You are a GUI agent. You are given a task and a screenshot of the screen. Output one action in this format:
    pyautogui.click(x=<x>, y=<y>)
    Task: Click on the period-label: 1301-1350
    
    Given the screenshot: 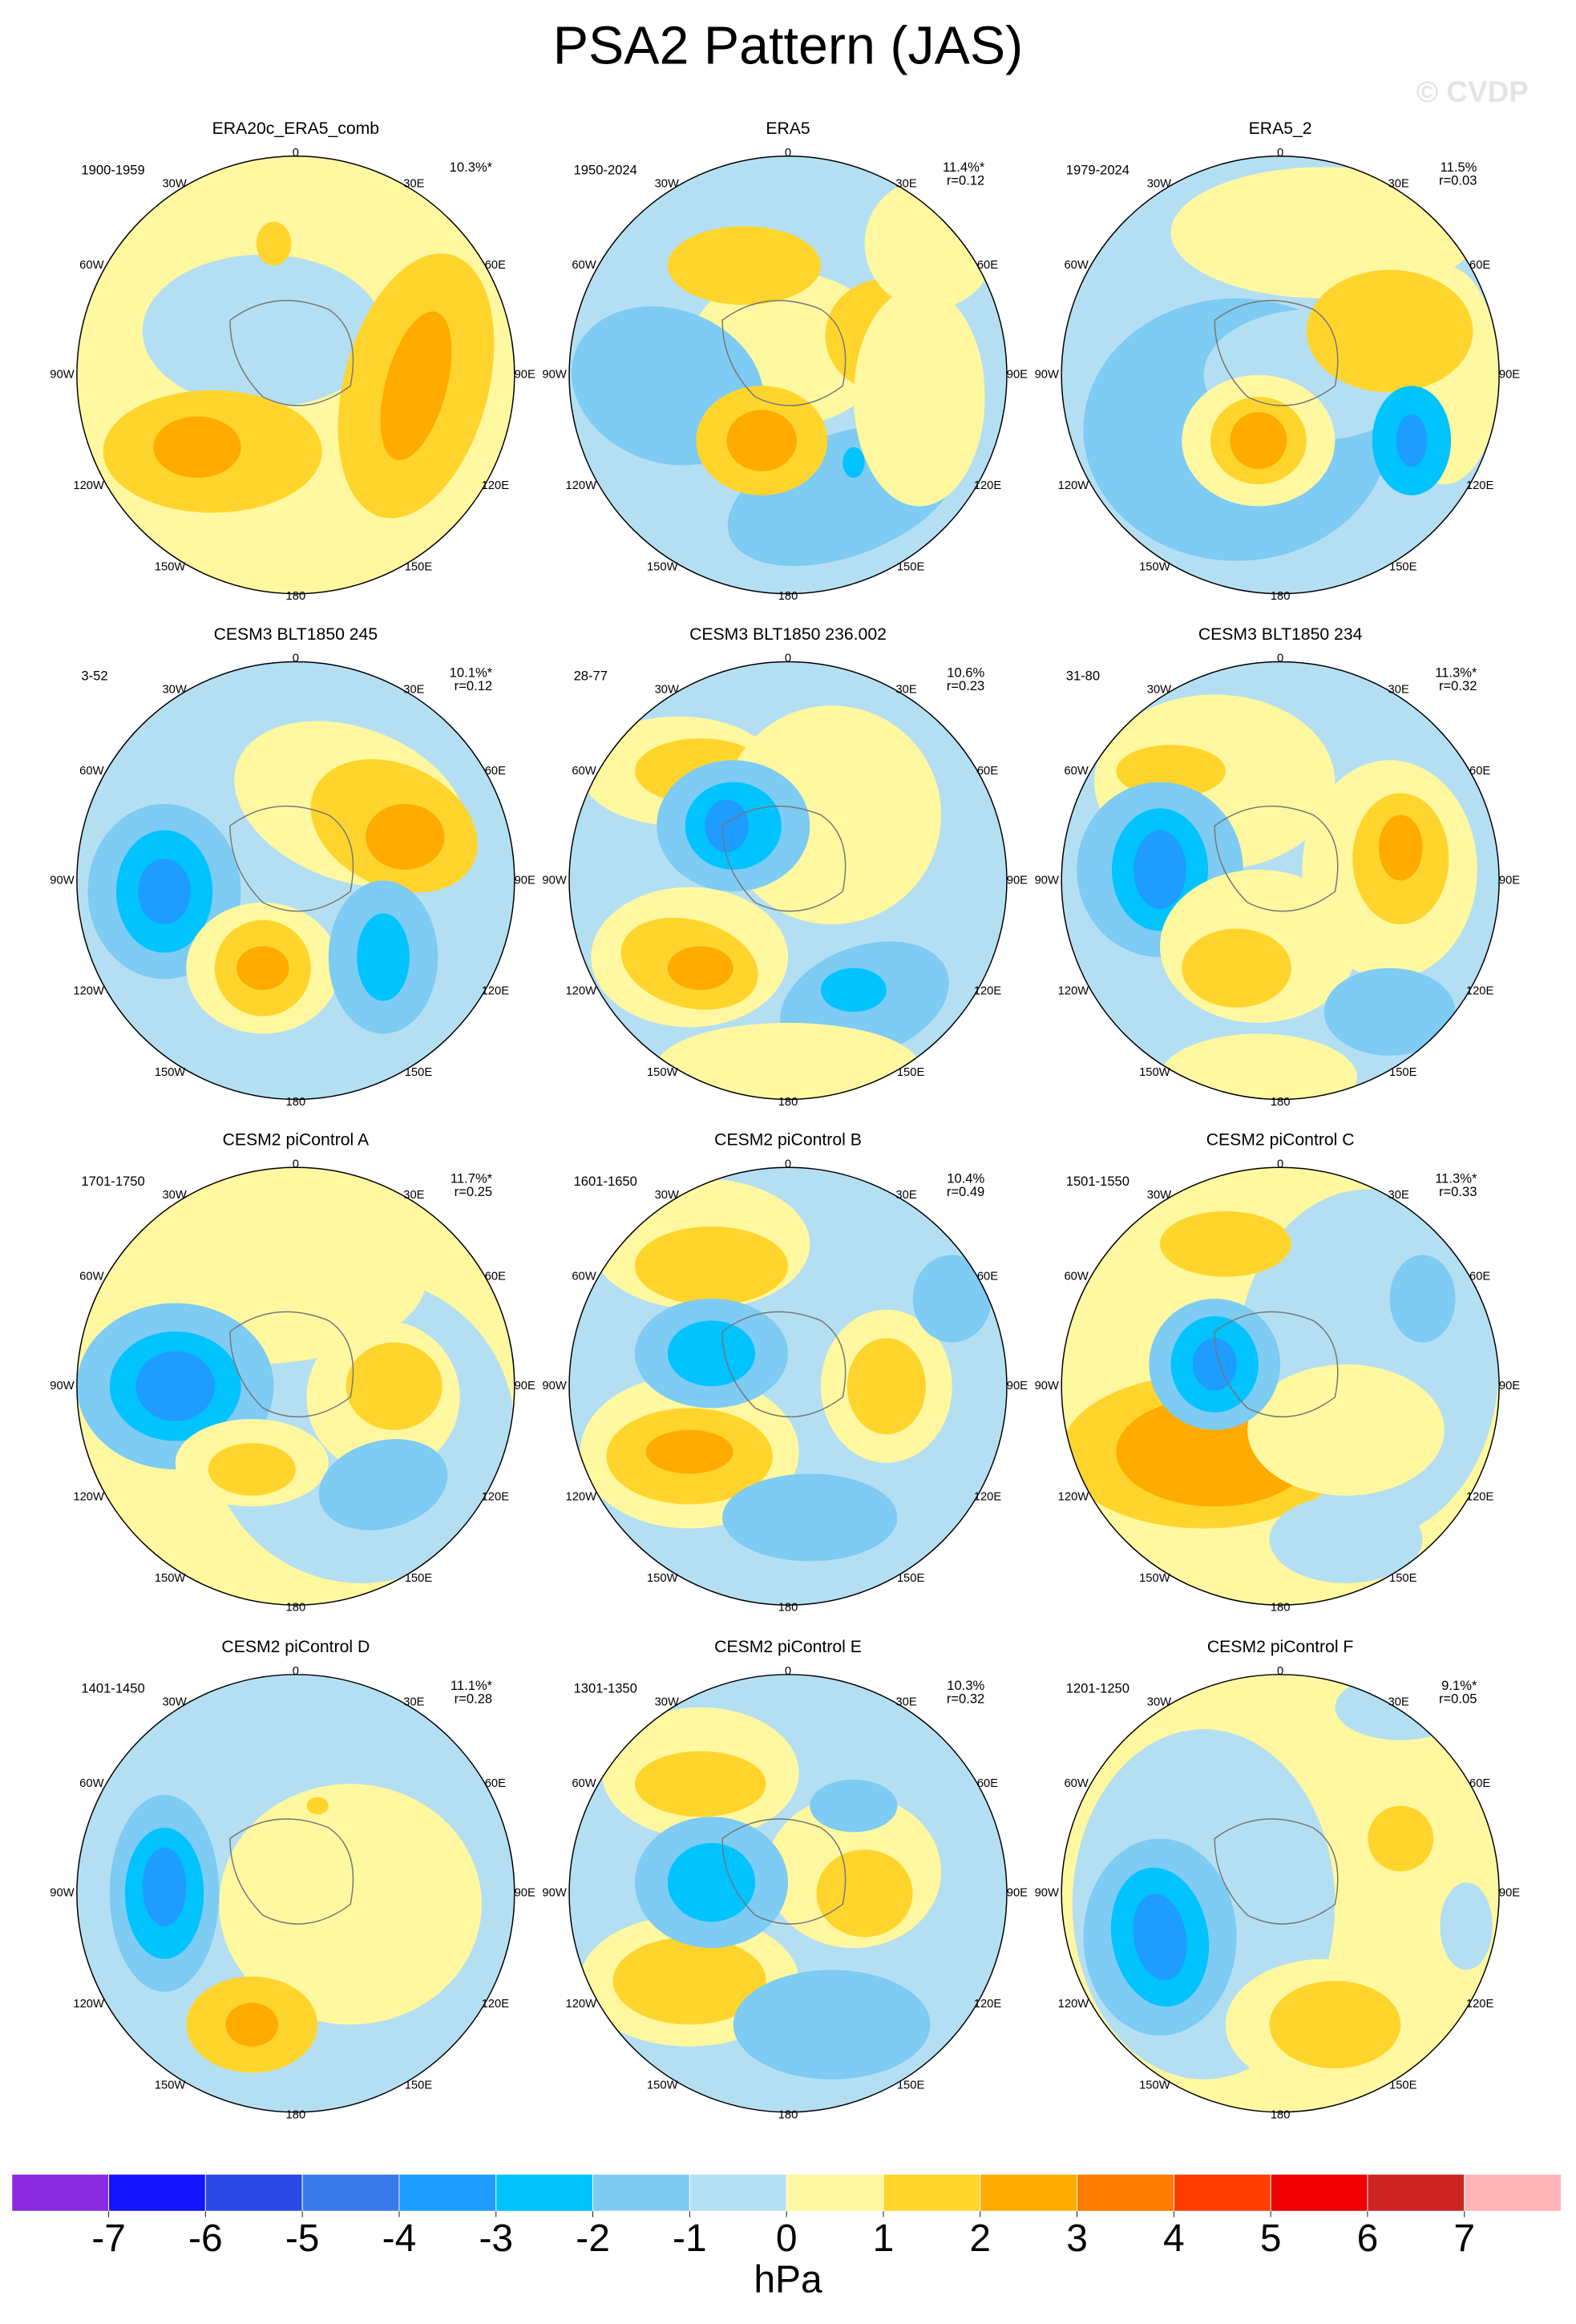 What is the action you would take?
    pyautogui.click(x=605, y=1688)
    